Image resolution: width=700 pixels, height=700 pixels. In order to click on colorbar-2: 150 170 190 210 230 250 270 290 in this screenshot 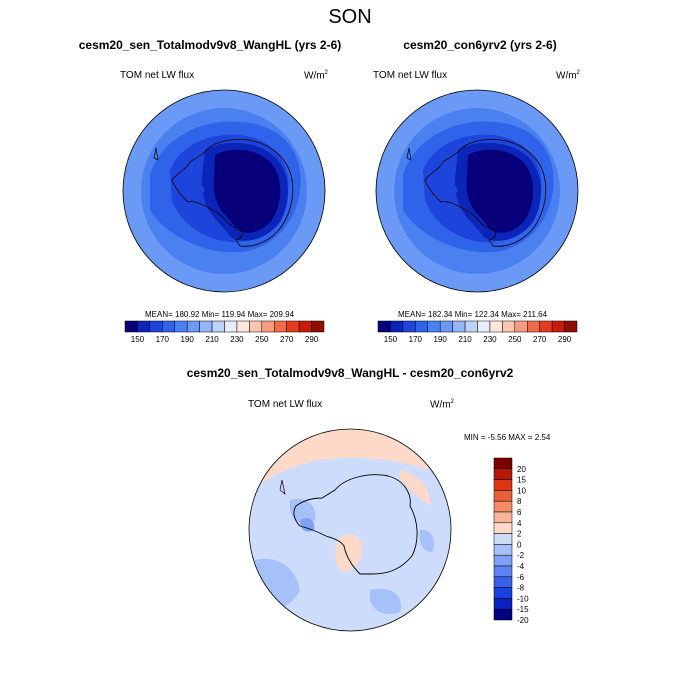, I will do `click(477, 332)`.